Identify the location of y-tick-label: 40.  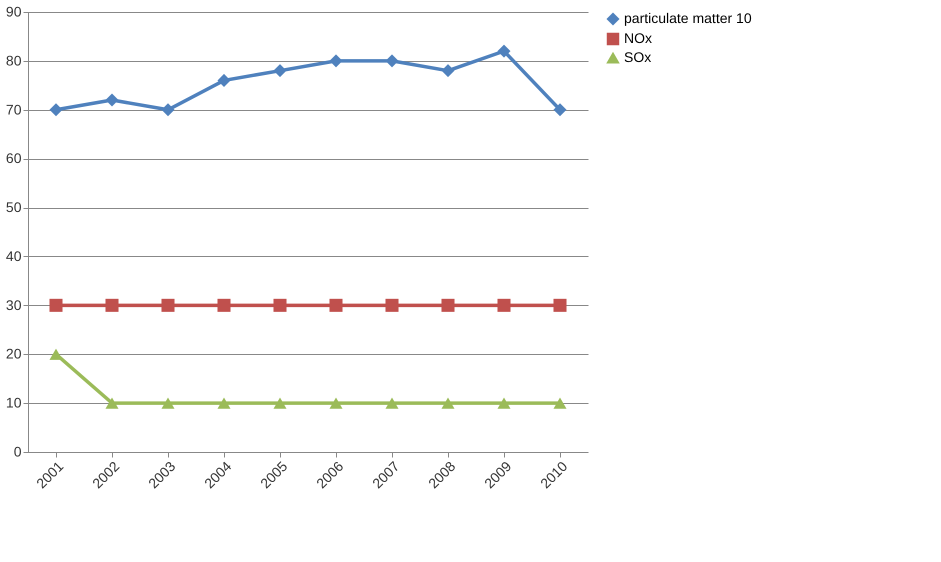
(14, 256).